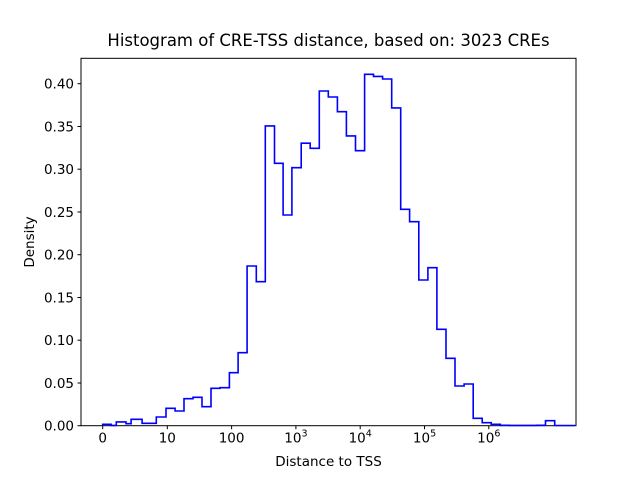 This screenshot has height=484, width=640. Describe the element at coordinates (59, 213) in the screenshot. I see `y-tick-label: 0.25` at that location.